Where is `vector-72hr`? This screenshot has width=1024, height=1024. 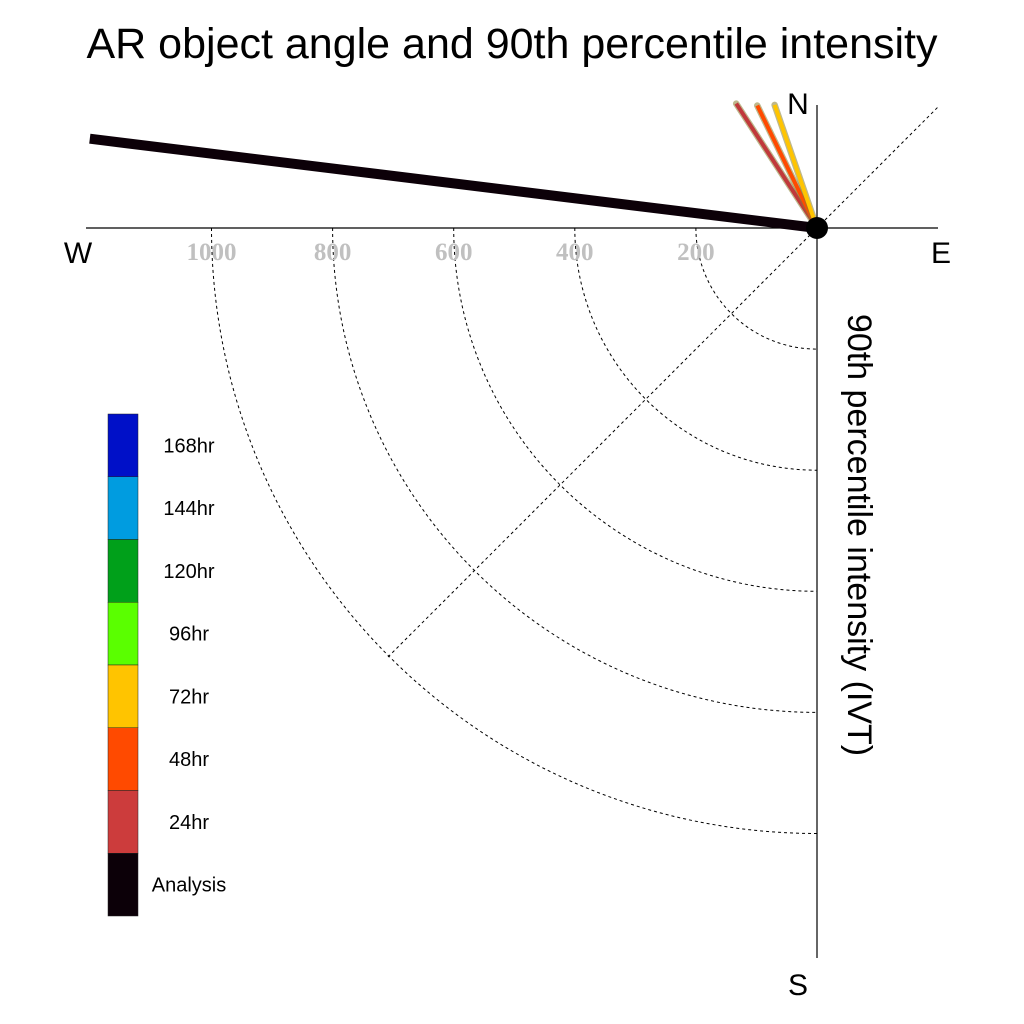 vector-72hr is located at coordinates (795, 166).